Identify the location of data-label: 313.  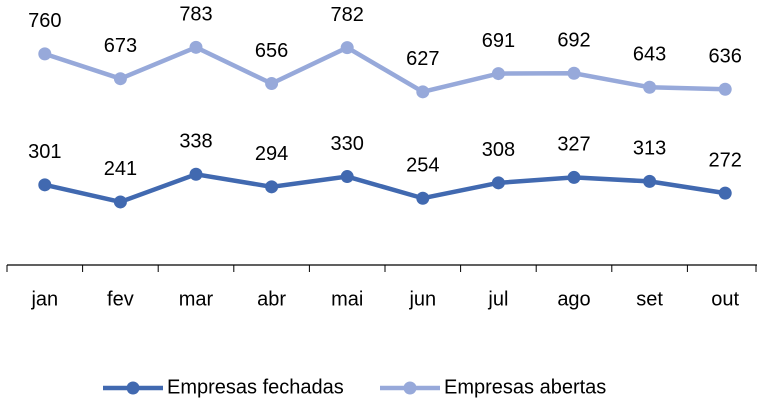
(649, 149).